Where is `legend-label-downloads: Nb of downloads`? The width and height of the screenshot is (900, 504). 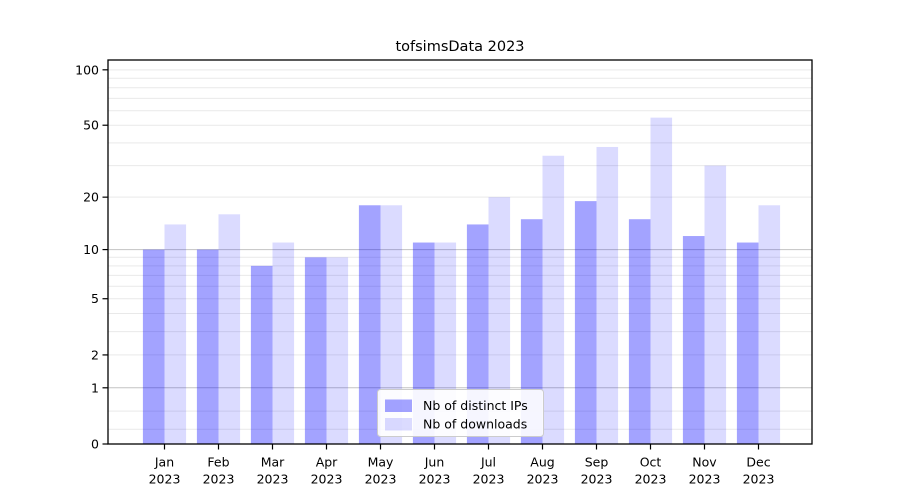
legend-label-downloads: Nb of downloads is located at coordinates (475, 424).